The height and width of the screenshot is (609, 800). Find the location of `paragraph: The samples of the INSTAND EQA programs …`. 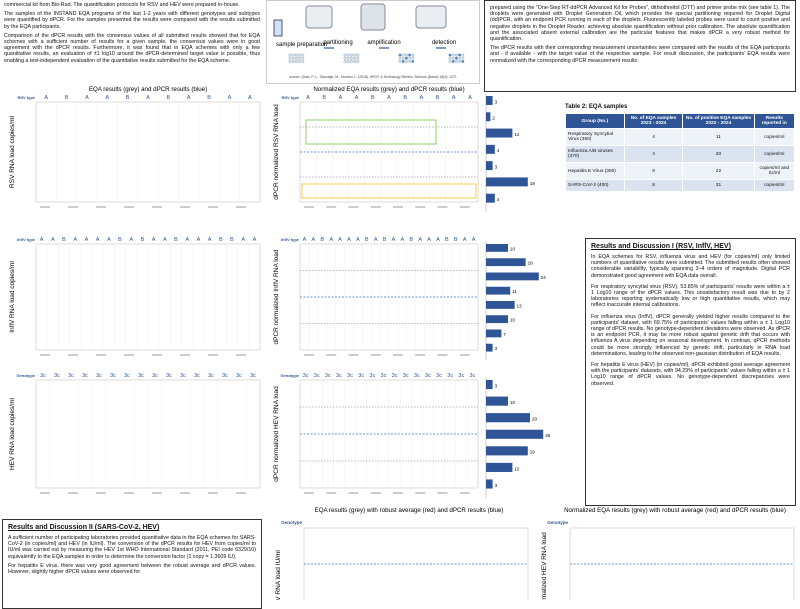

paragraph: The samples of the INSTAND EQA programs … is located at coordinates (132, 20).